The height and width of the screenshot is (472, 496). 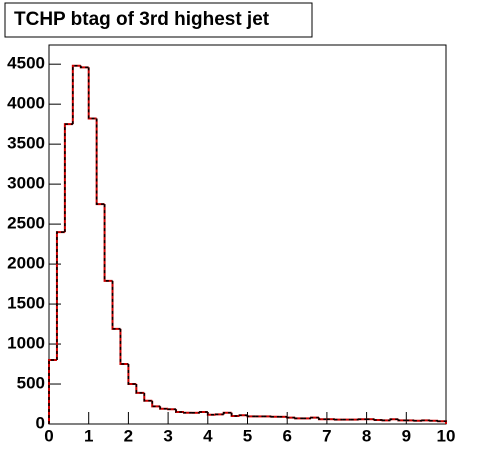 I want to click on y-tick-label: 3000, so click(x=26, y=183).